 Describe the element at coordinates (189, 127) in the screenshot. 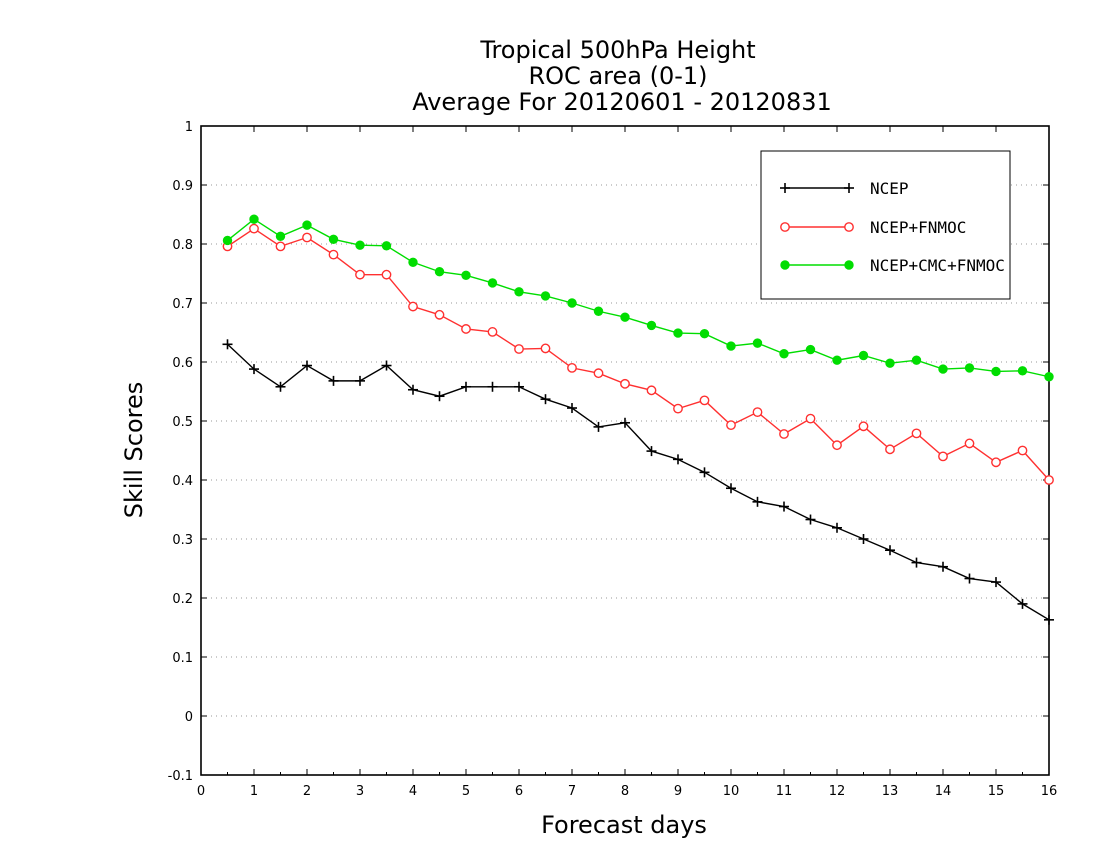

I see `y-tick-label: 1` at that location.